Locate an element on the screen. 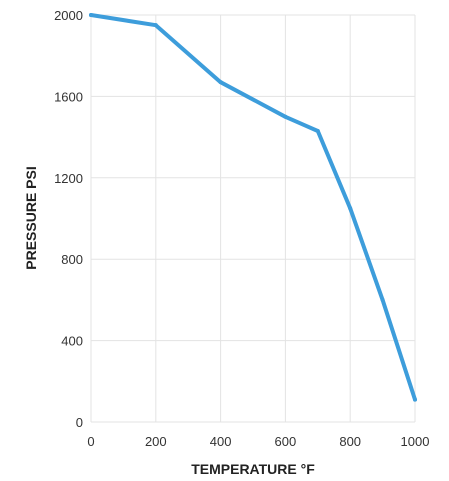 This screenshot has width=449, height=481. y-axis-title: PRESSURE PSI is located at coordinates (31, 217).